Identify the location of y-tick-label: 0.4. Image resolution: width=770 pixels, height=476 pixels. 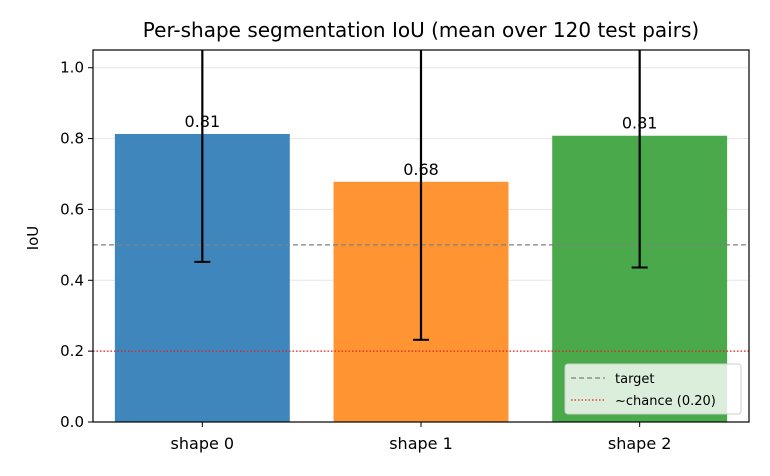
(72, 280).